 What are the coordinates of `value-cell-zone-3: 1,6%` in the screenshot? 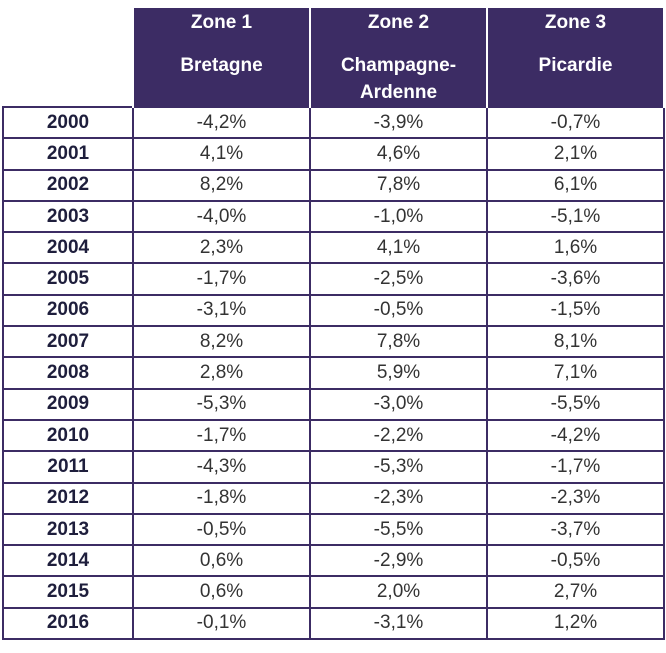 It's located at (575, 248).